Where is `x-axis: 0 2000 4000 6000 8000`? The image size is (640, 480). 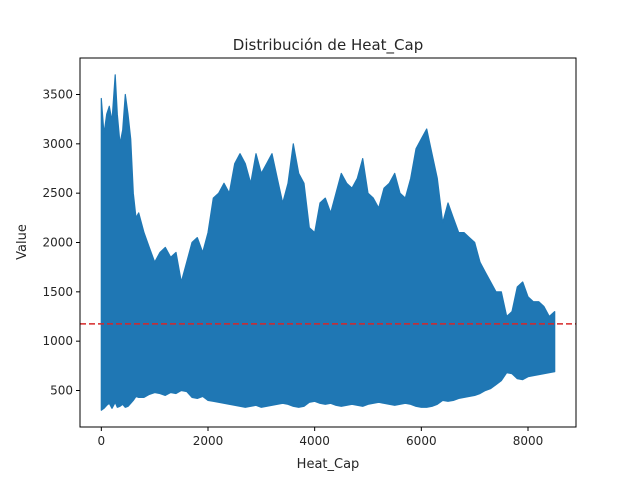 x-axis: 0 2000 4000 6000 8000 is located at coordinates (321, 437).